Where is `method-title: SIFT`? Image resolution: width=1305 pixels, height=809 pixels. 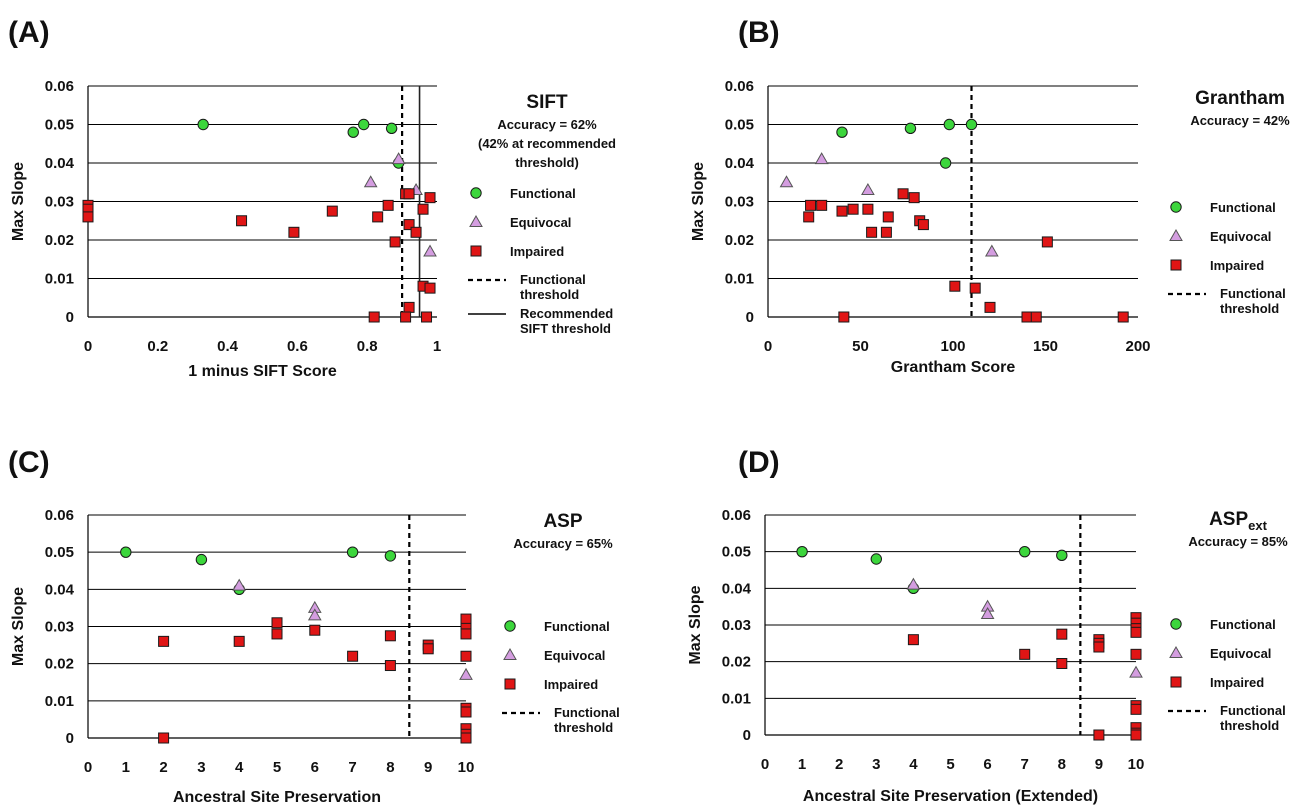 method-title: SIFT is located at coordinates (547, 102).